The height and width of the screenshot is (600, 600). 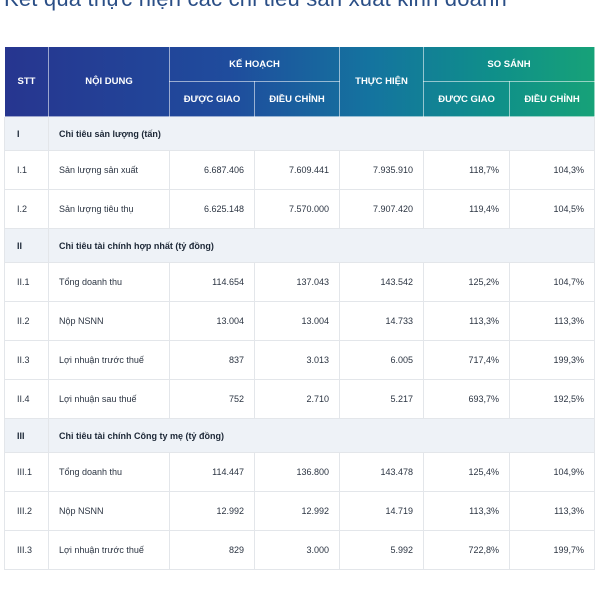 What do you see at coordinates (552, 550) in the screenshot?
I see `cell-ss-dieu-chinh: 199,7%` at bounding box center [552, 550].